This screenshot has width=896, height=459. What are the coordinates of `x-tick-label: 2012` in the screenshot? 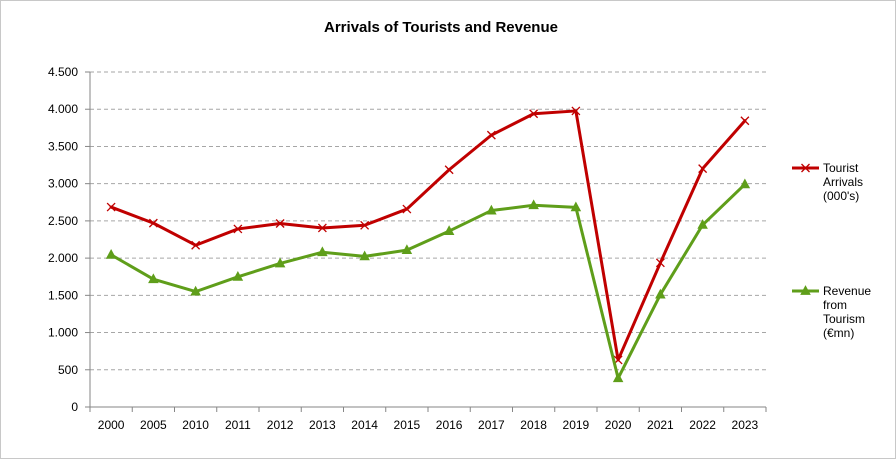 It's located at (280, 425).